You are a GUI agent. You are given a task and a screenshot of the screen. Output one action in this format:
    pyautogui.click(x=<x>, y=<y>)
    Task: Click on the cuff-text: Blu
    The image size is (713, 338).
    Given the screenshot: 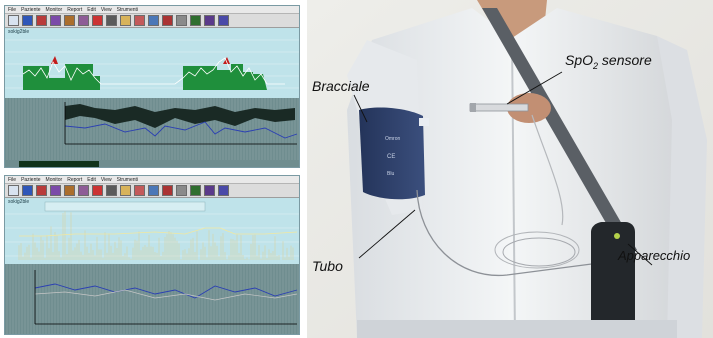 What is the action you would take?
    pyautogui.click(x=390, y=174)
    